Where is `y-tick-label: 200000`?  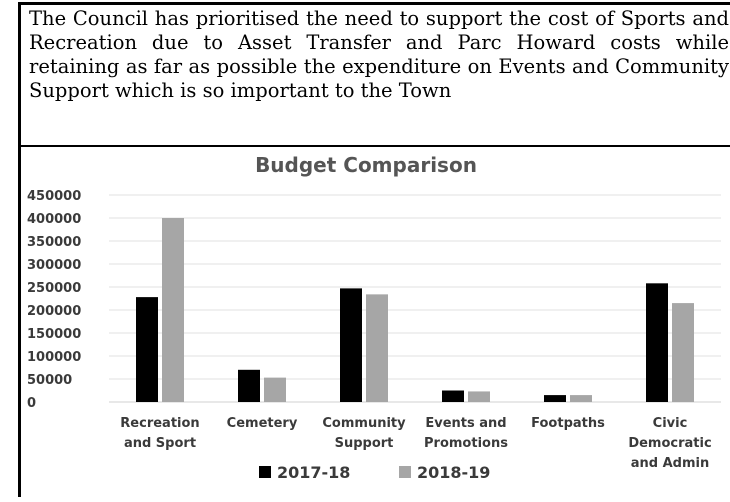
y-tick-label: 200000 is located at coordinates (54, 311).